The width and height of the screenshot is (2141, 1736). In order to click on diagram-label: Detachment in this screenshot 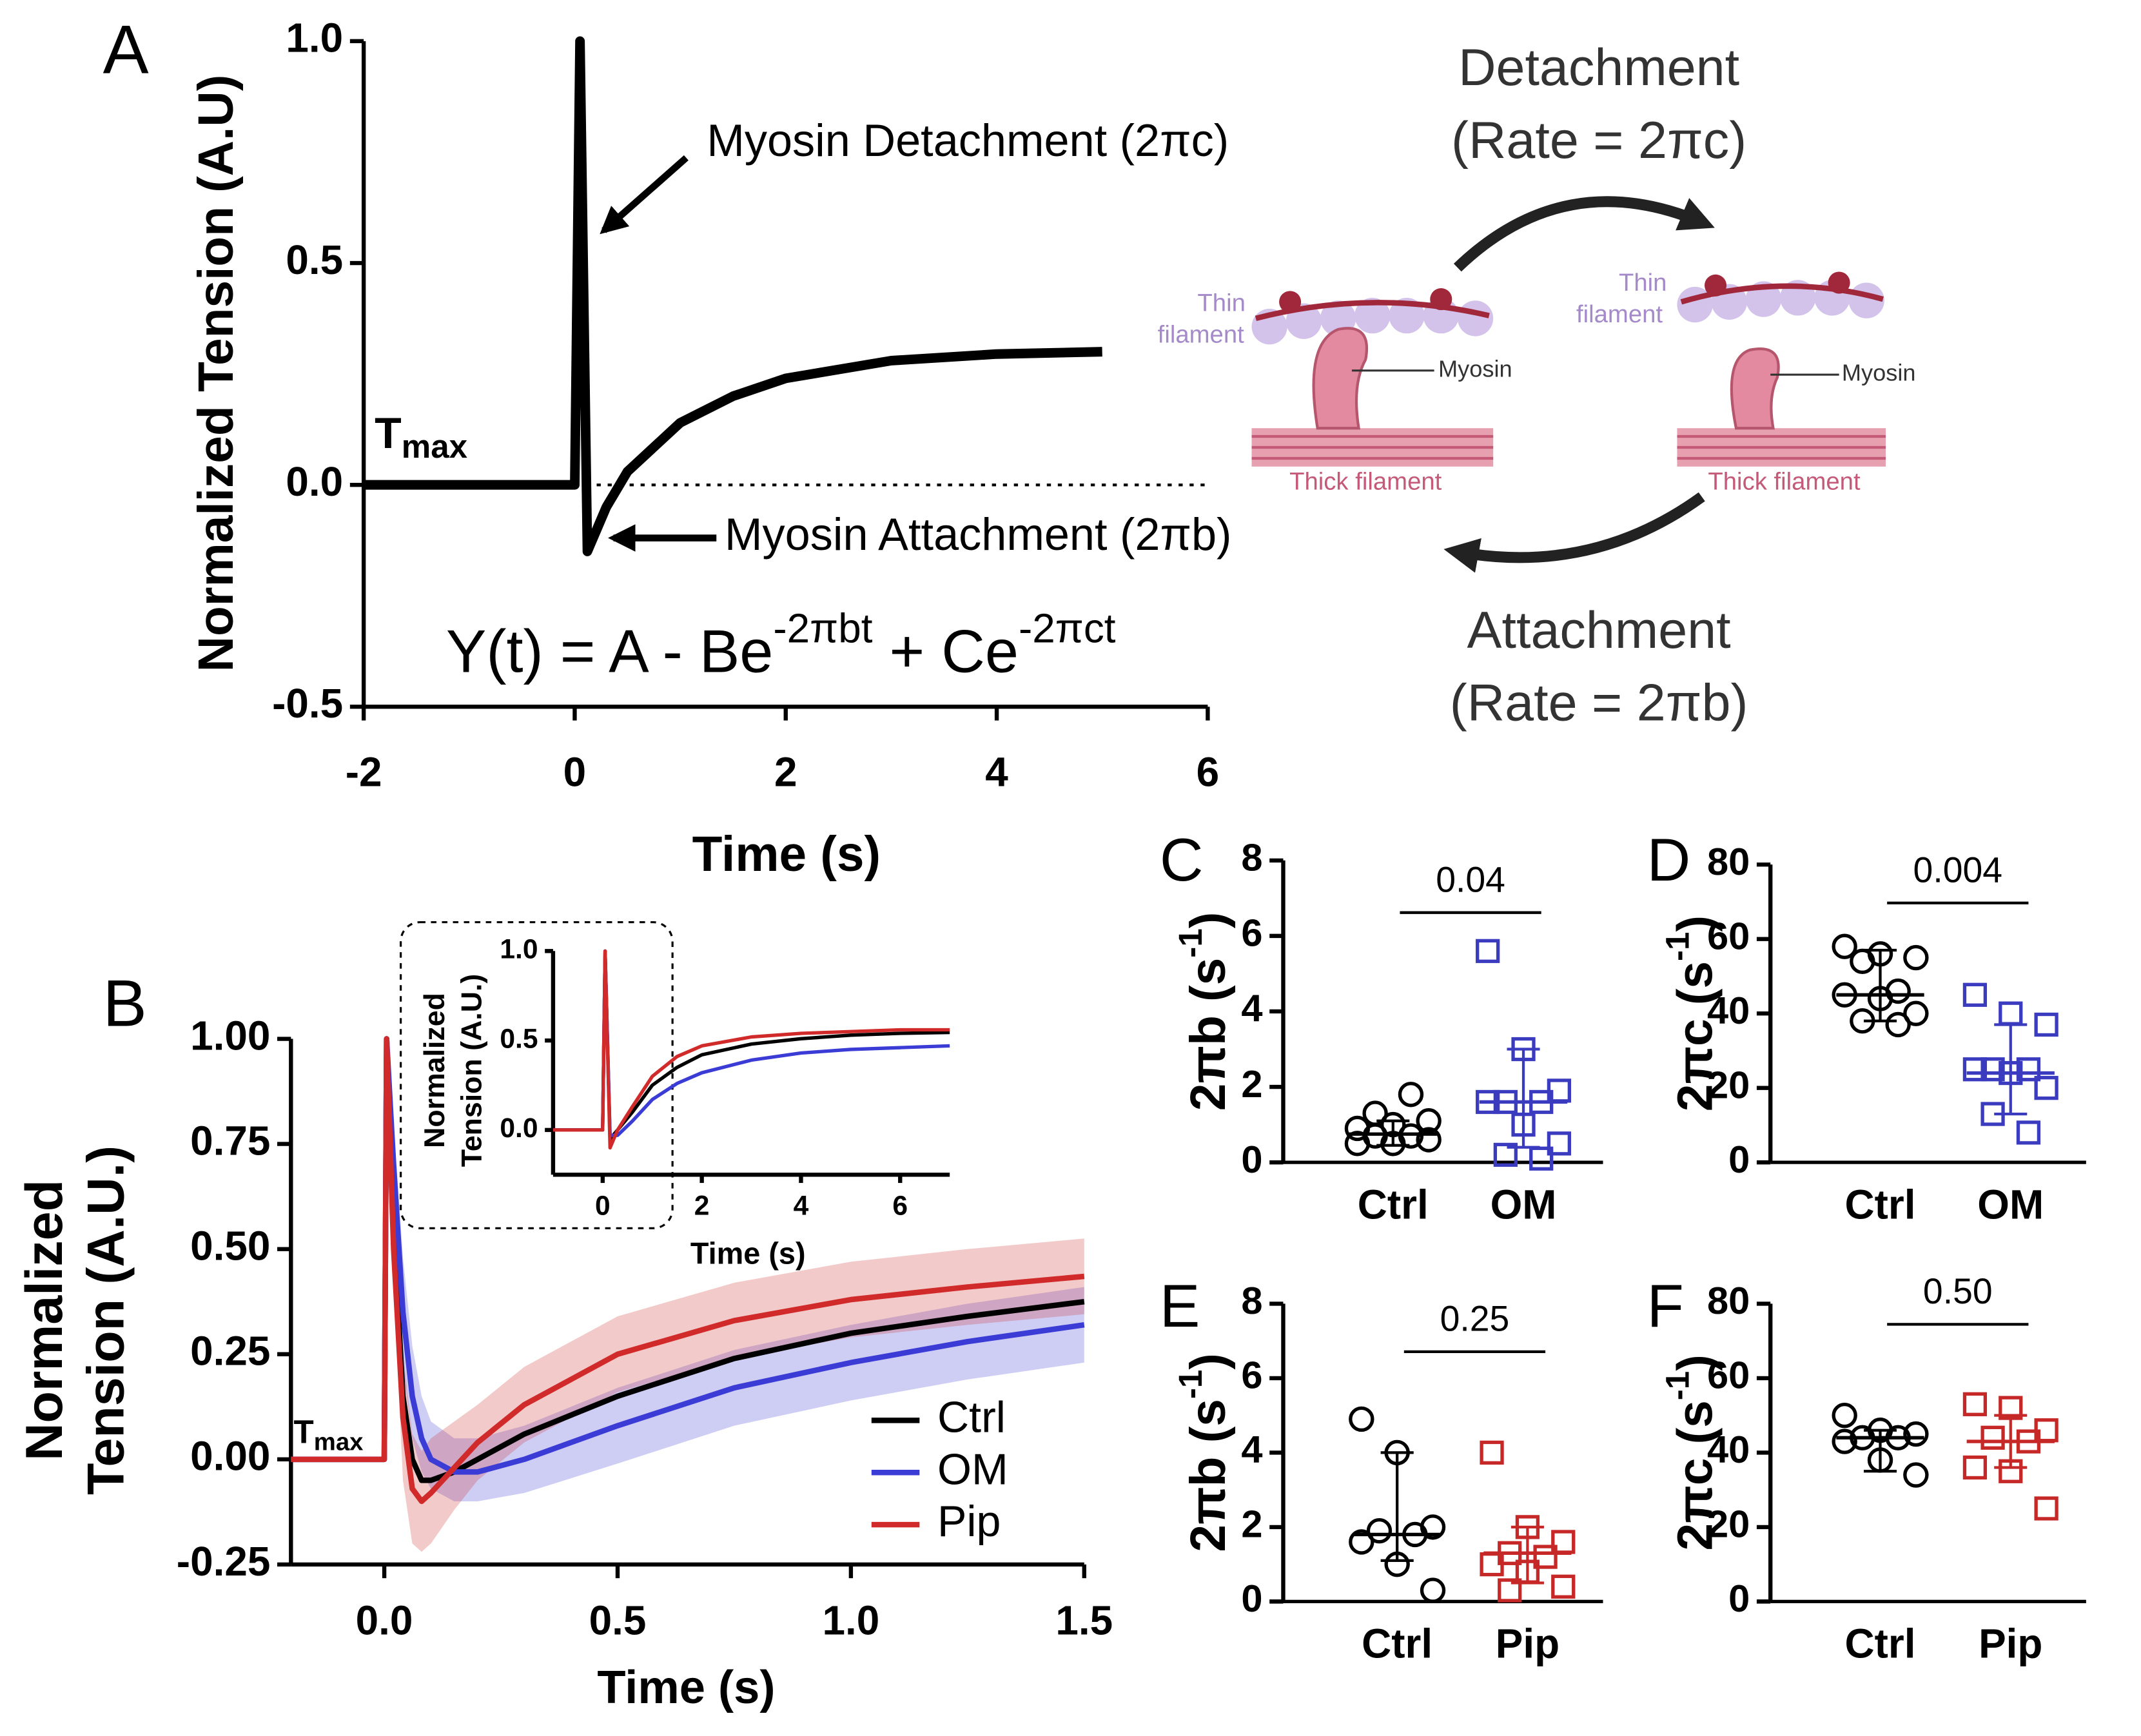, I will do `click(1599, 68)`.